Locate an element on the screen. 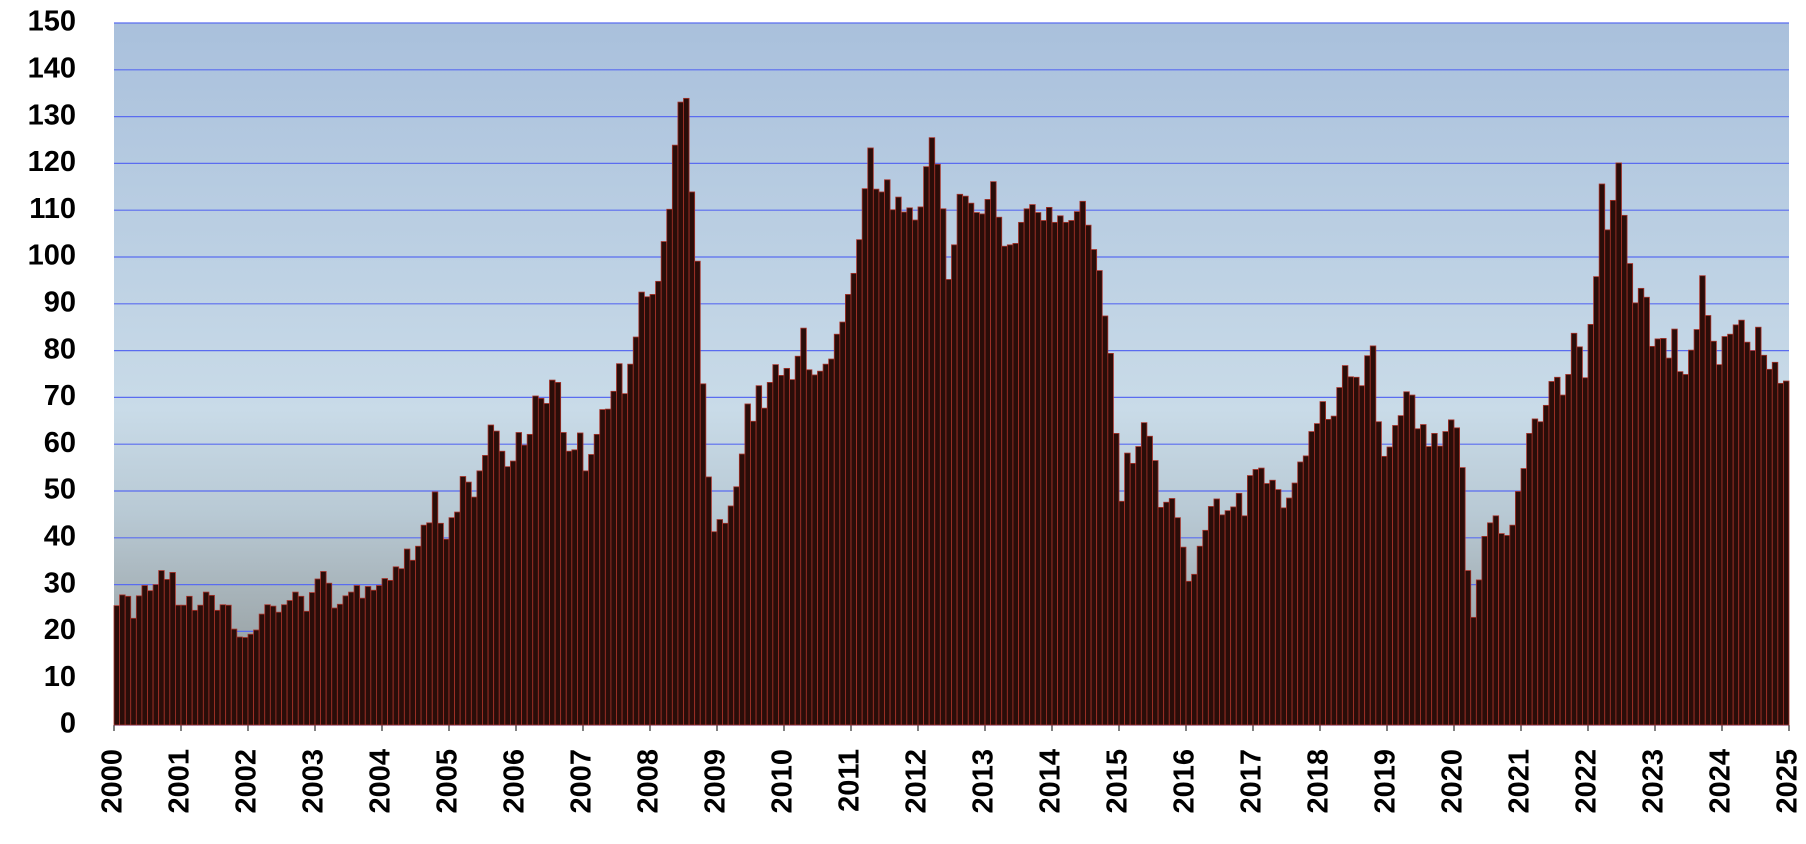  y-tick-label: 30 is located at coordinates (60, 583).